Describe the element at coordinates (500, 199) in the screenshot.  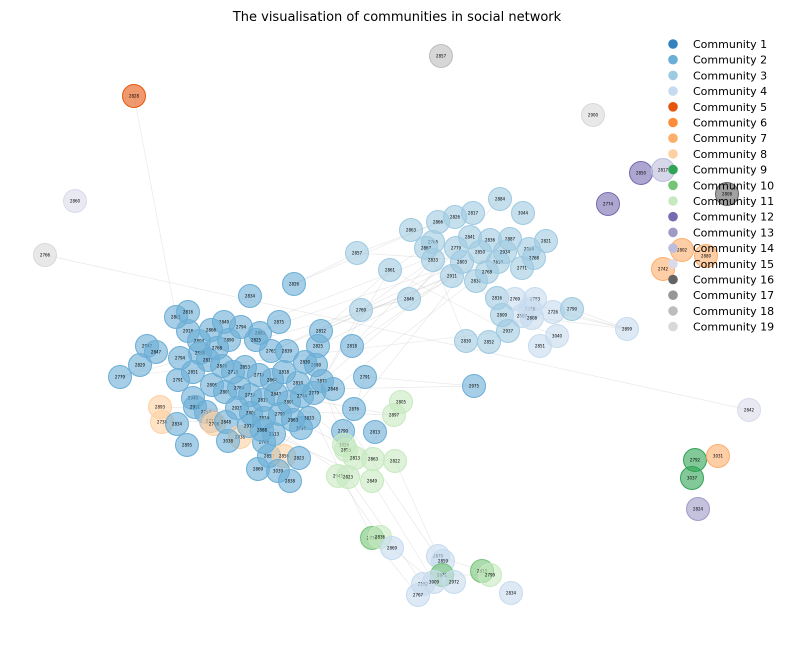
I see `node-group: 2884` at that location.